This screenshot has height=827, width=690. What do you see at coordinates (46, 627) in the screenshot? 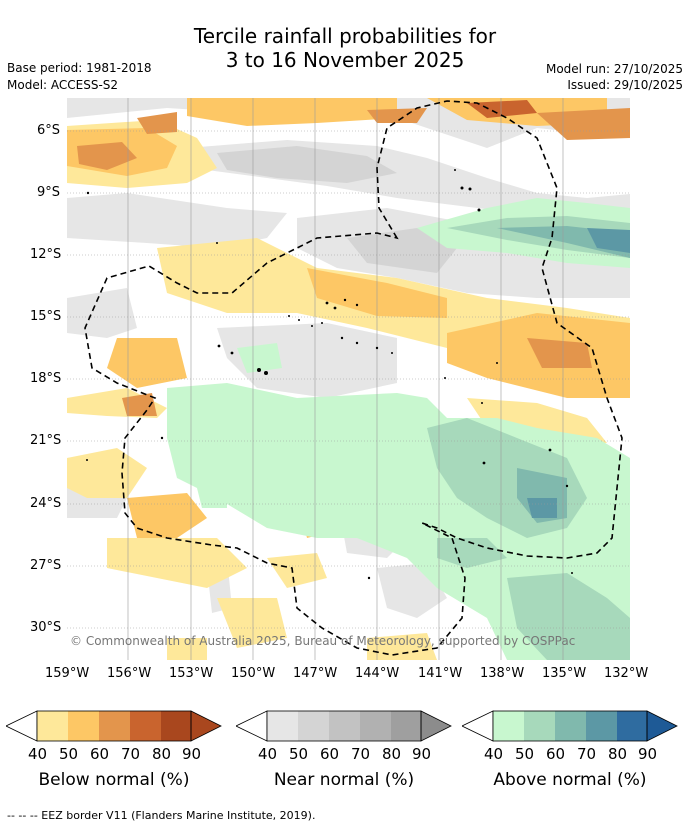
I see `lat-label-30s: 30°S` at bounding box center [46, 627].